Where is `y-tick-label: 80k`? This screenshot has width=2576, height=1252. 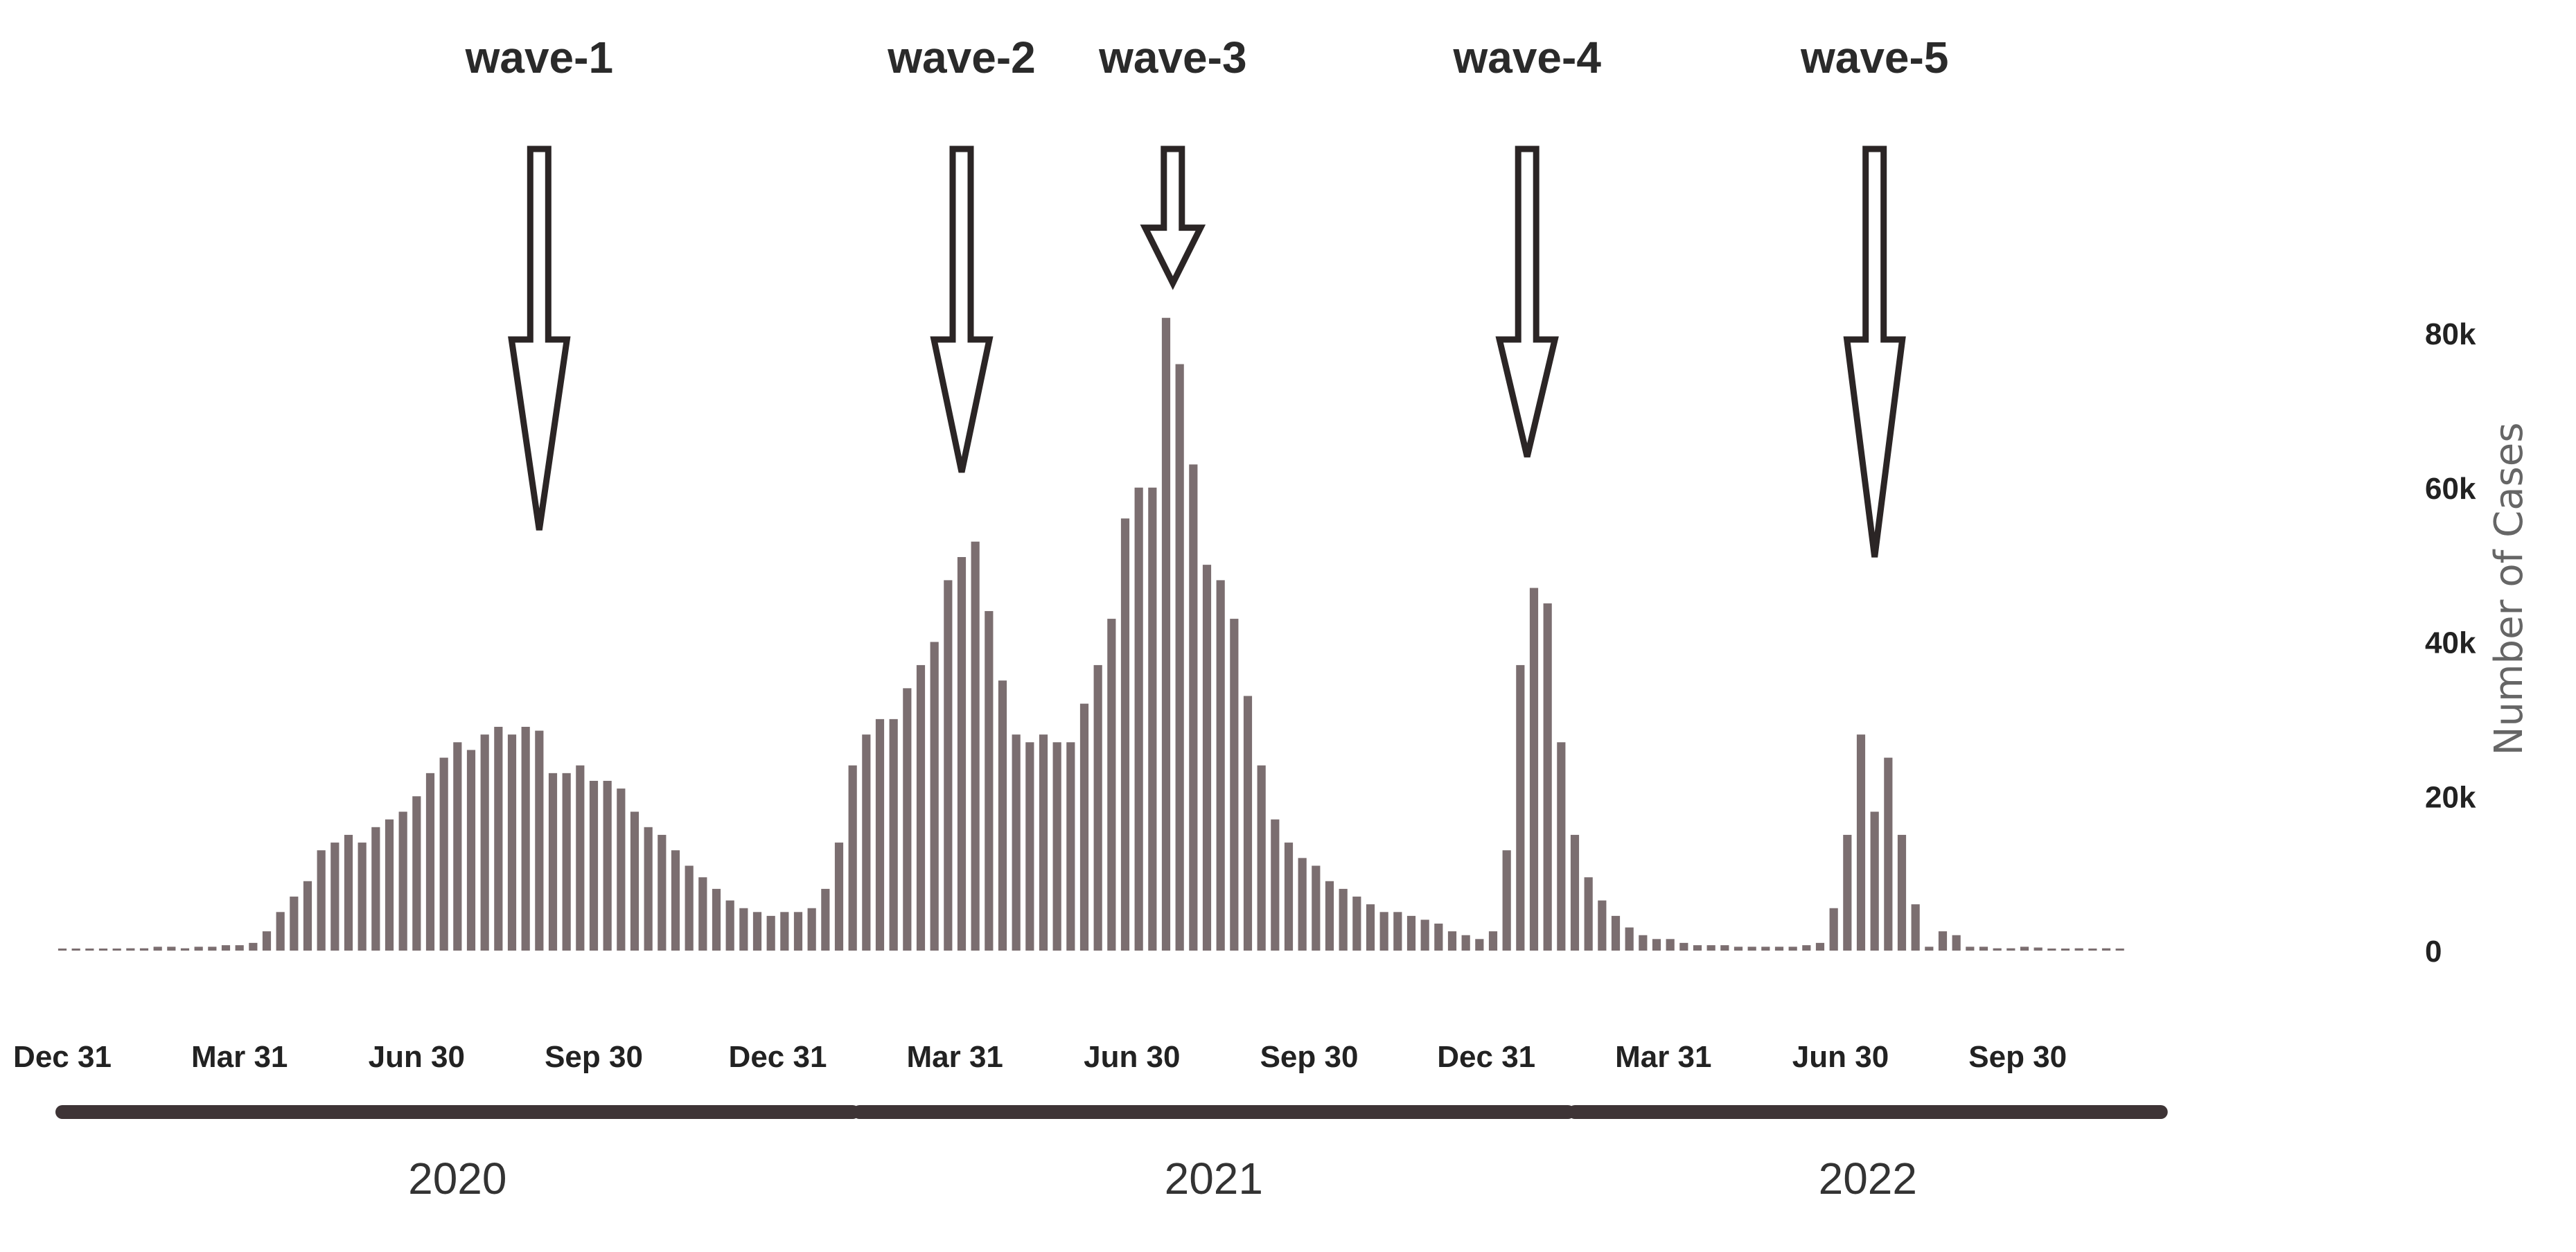 y-tick-label: 80k is located at coordinates (2450, 334).